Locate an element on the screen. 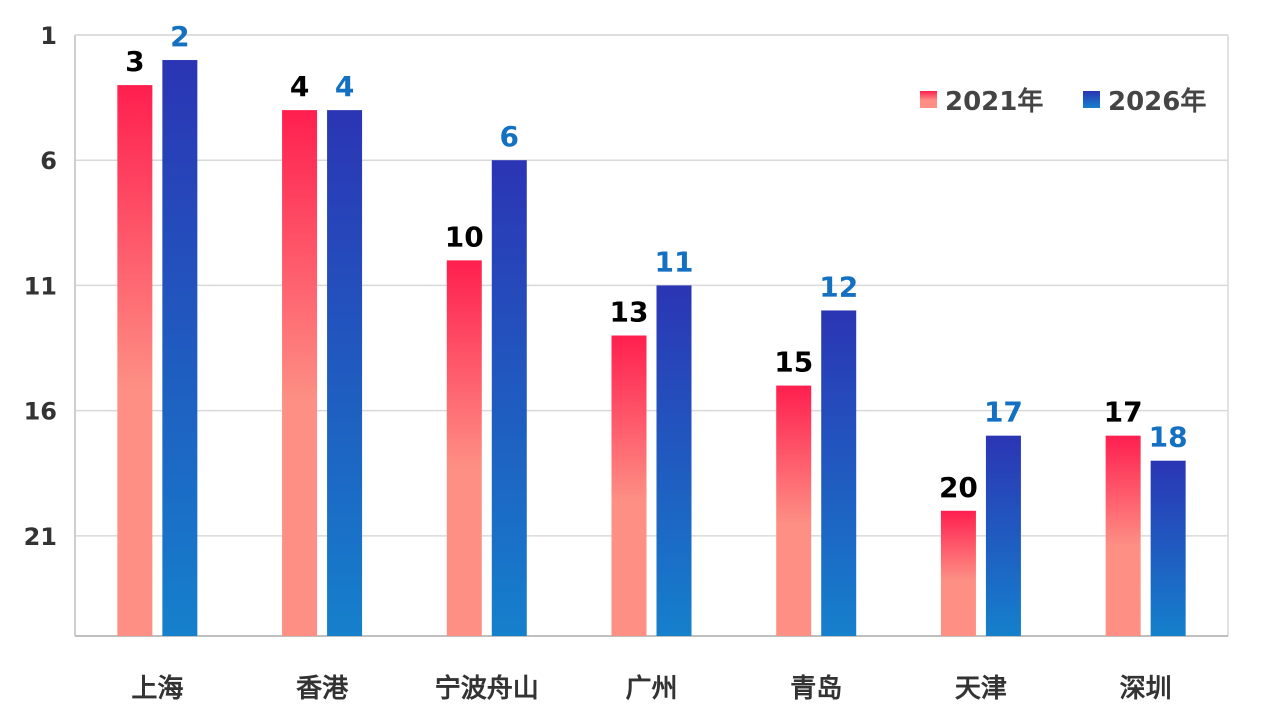  x-category-label: 上海 is located at coordinates (157, 689).